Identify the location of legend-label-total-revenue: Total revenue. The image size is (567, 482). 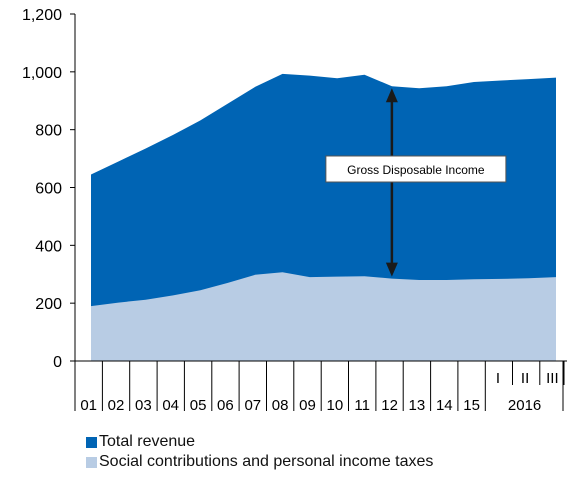
(147, 441).